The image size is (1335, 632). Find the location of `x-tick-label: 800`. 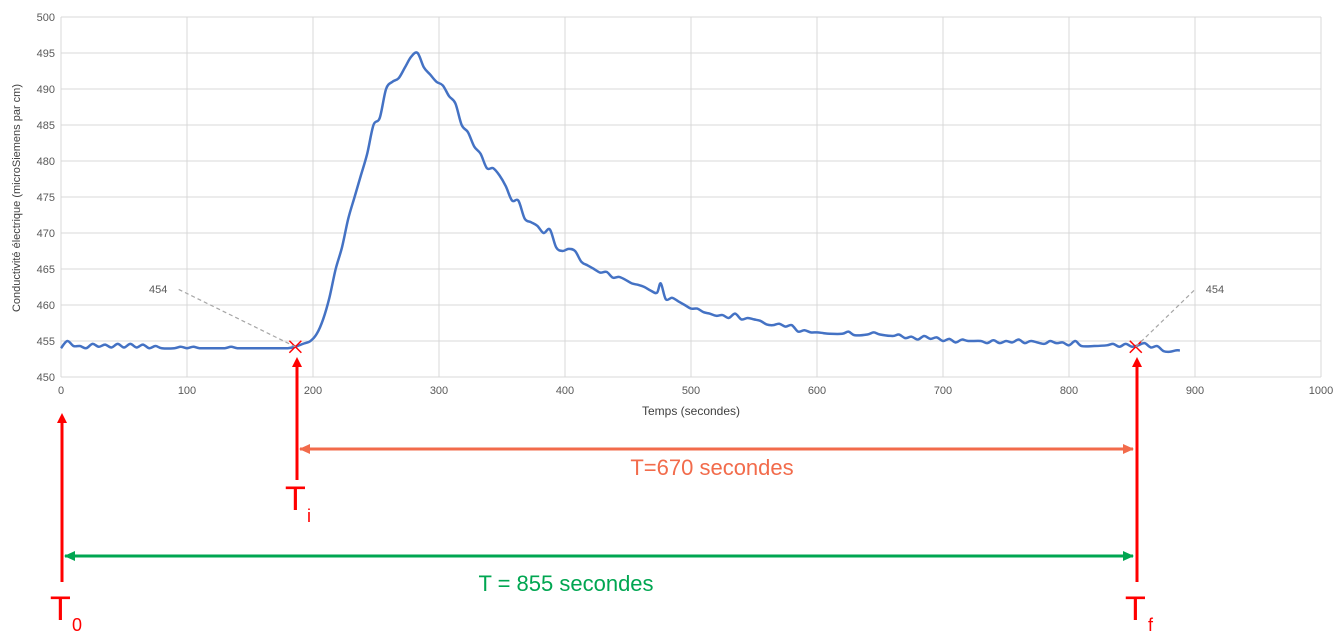

x-tick-label: 800 is located at coordinates (1069, 391).